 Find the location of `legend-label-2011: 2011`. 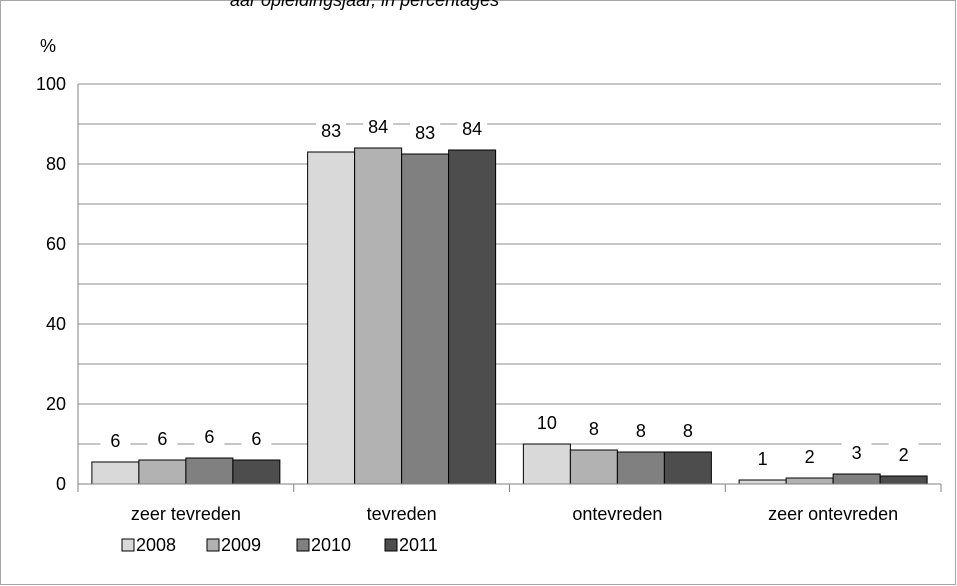

legend-label-2011: 2011 is located at coordinates (418, 545).